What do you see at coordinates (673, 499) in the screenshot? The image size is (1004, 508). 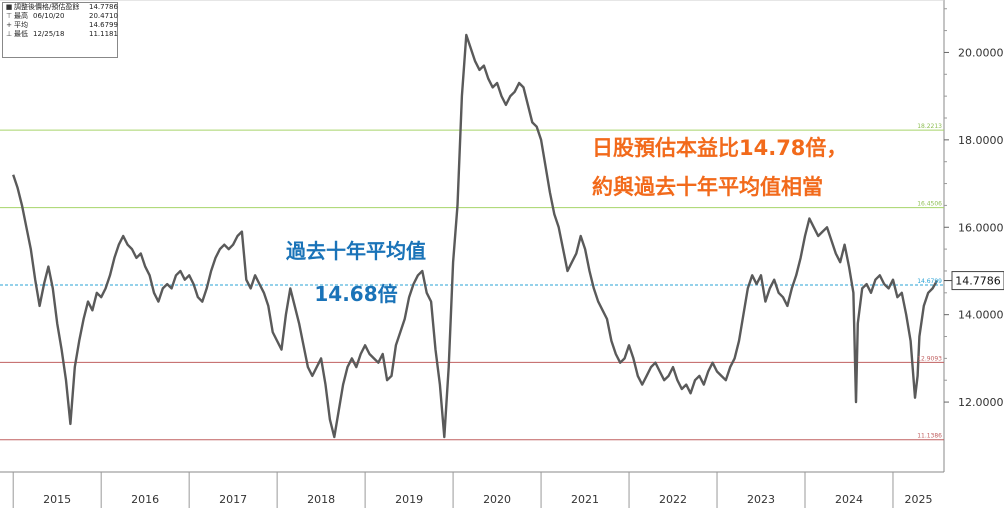 I see `x-tick-label: 2022` at bounding box center [673, 499].